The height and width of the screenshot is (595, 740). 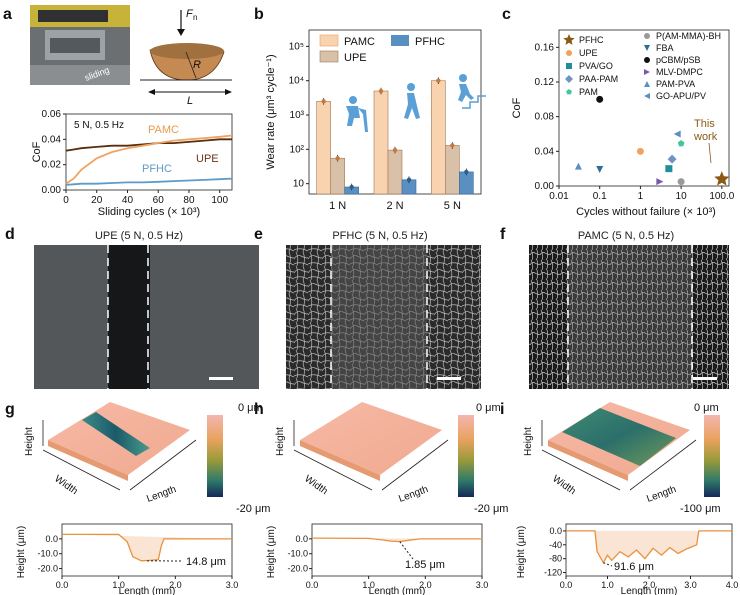 What do you see at coordinates (732, 585) in the screenshot?
I see `profile-xtick-label: 4.0` at bounding box center [732, 585].